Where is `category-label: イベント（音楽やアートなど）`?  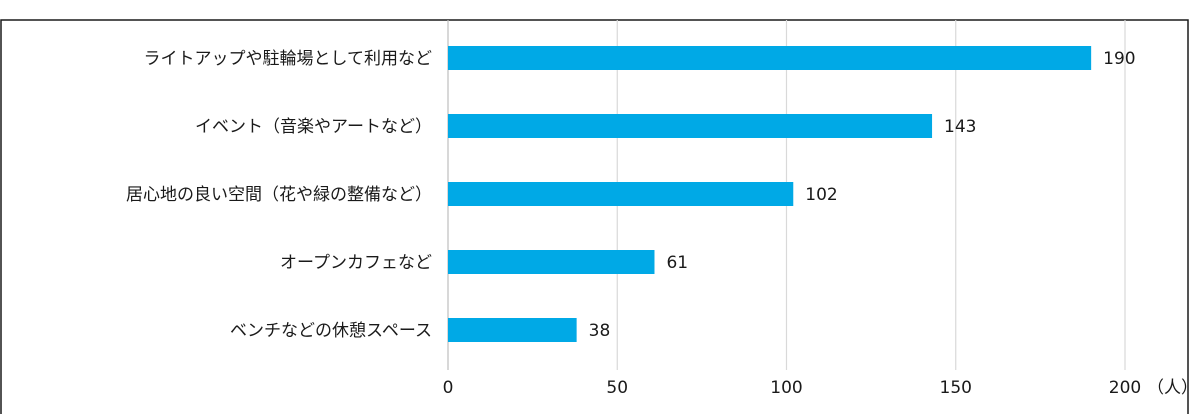
category-label: イベント（音楽やアートなど） is located at coordinates (313, 127).